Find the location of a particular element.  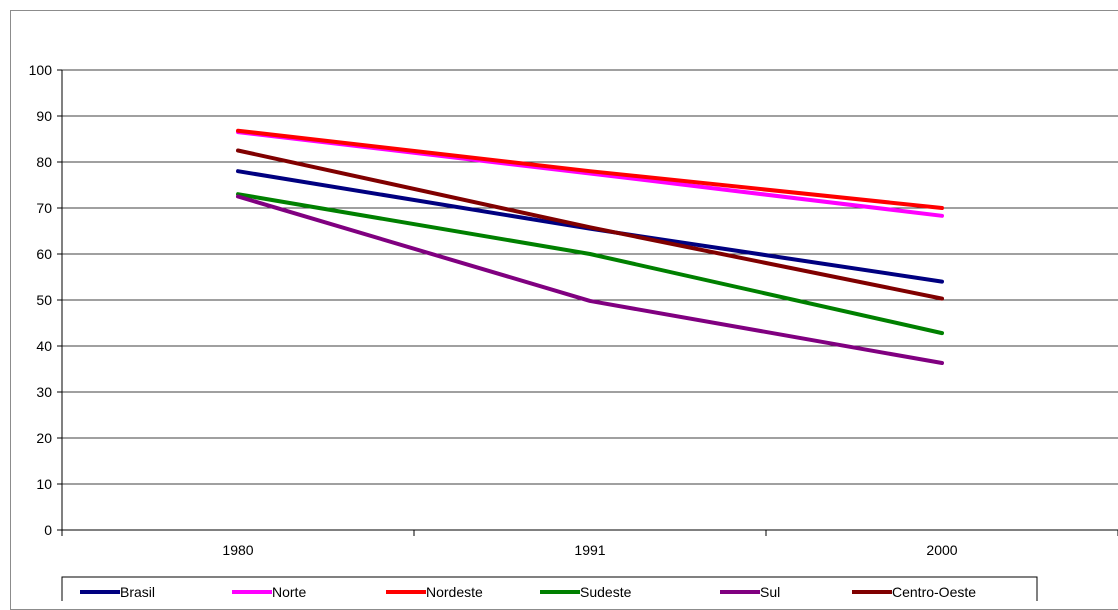

x-axis: 1980 1991 2000 is located at coordinates (589, 543).